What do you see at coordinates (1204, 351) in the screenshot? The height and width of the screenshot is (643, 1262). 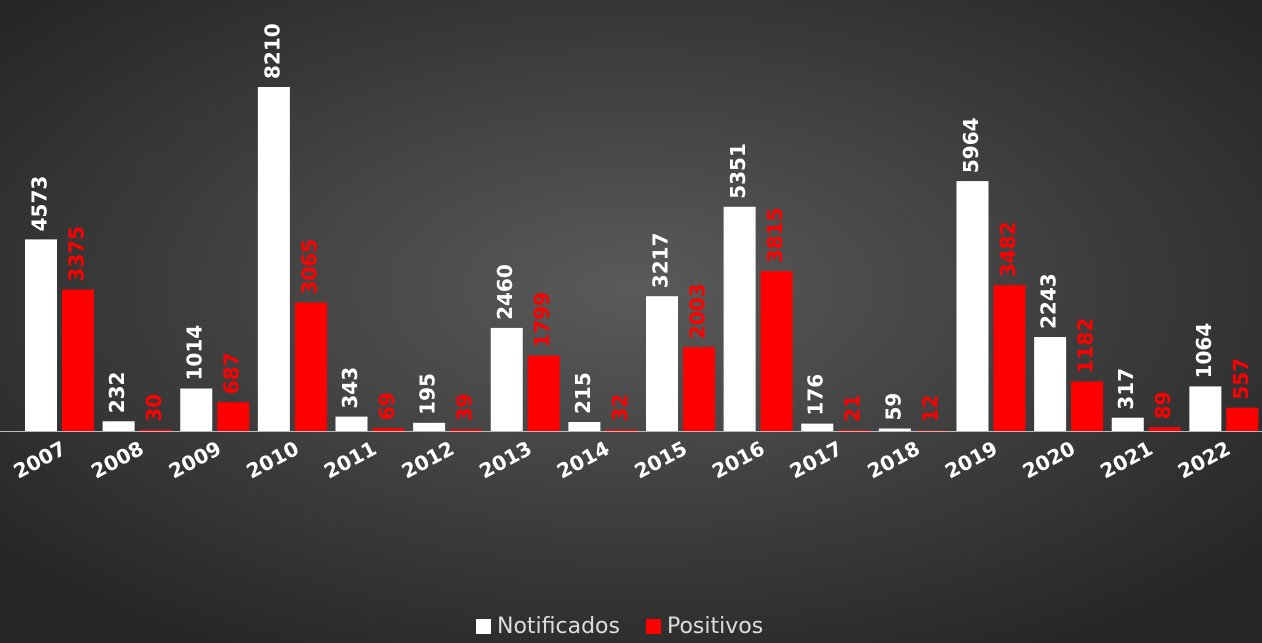 I see `value-label: 1064` at bounding box center [1204, 351].